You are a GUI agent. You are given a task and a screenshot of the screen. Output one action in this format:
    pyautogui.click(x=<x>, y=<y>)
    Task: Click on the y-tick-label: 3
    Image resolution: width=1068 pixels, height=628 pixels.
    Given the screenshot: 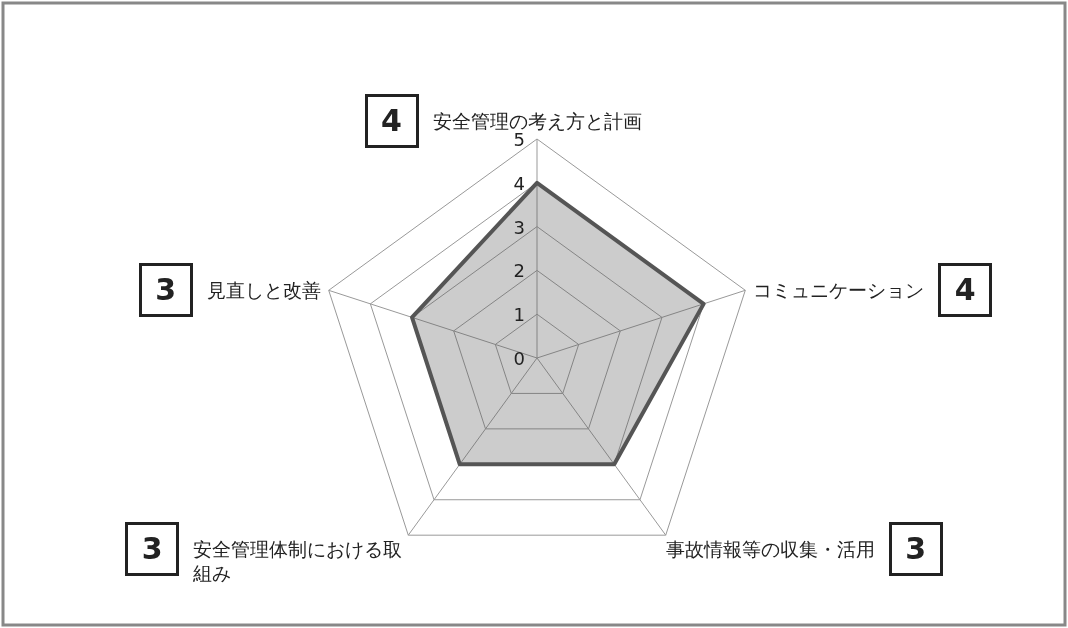 What is the action you would take?
    pyautogui.click(x=519, y=227)
    